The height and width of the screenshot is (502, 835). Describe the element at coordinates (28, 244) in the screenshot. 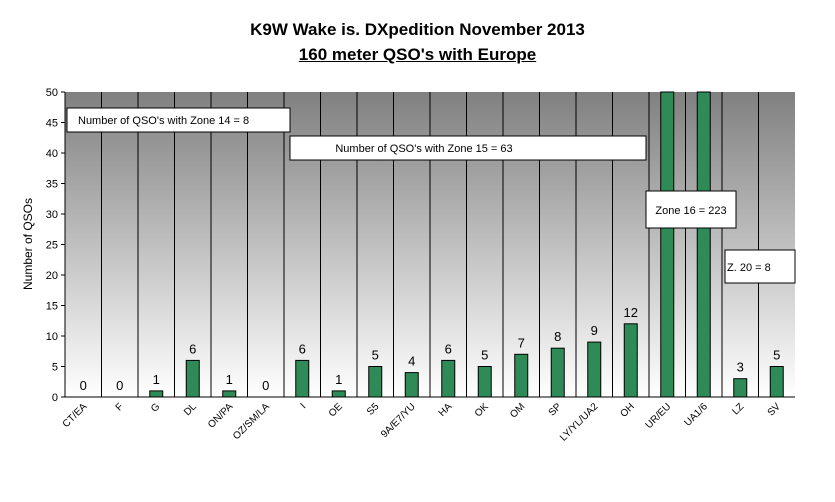

I see `y-axis-label: Number of QSOs` at that location.